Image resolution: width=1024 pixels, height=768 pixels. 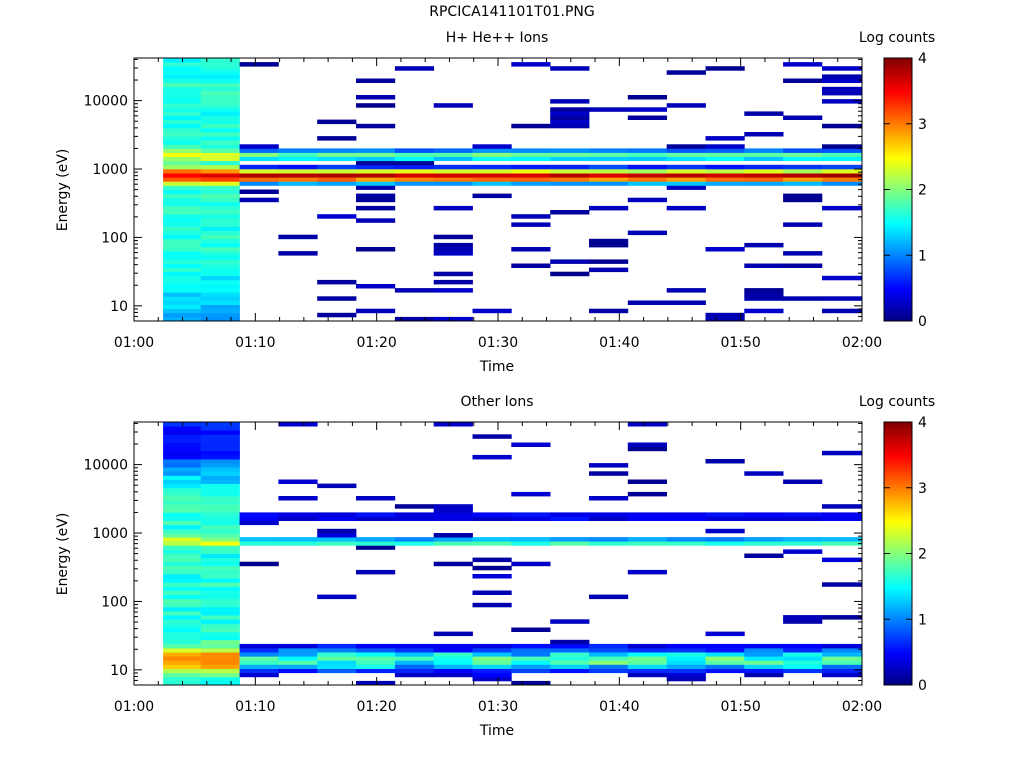 I want to click on x-tick-label: 01:10, so click(x=255, y=707).